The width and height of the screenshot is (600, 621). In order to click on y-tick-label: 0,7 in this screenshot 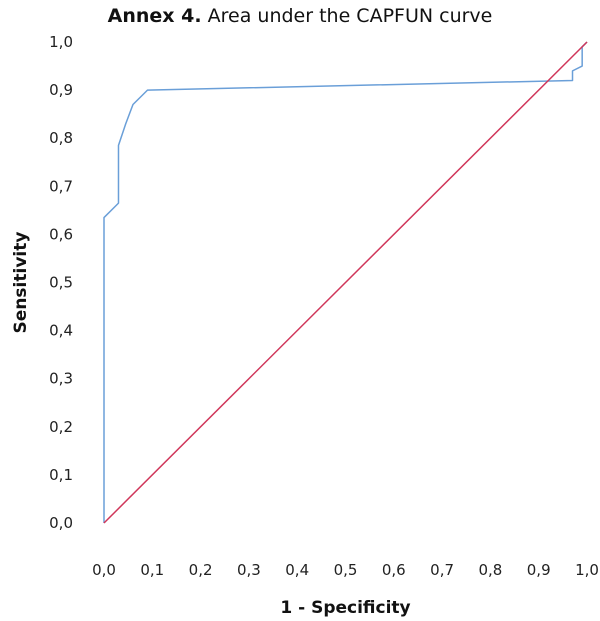, I will do `click(61, 186)`.